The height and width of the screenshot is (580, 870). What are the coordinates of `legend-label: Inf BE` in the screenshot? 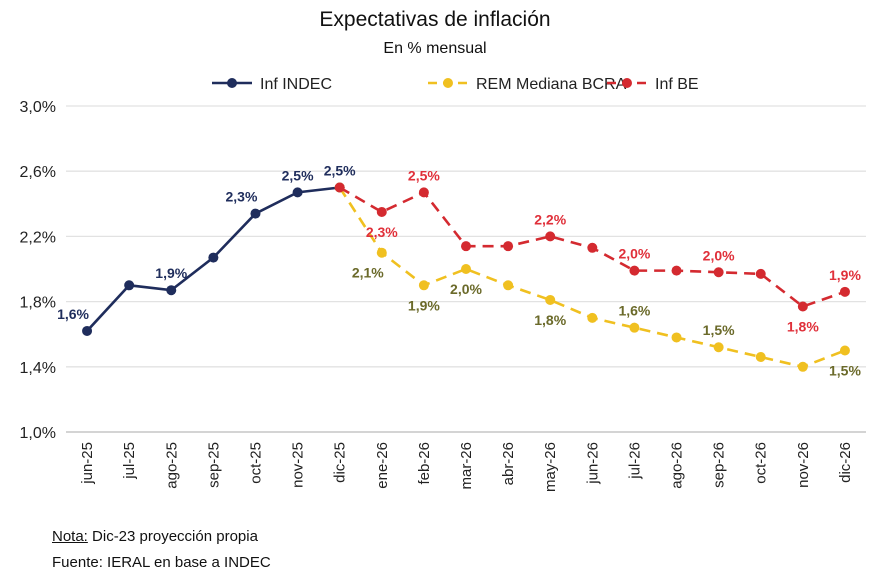 It's located at (677, 84).